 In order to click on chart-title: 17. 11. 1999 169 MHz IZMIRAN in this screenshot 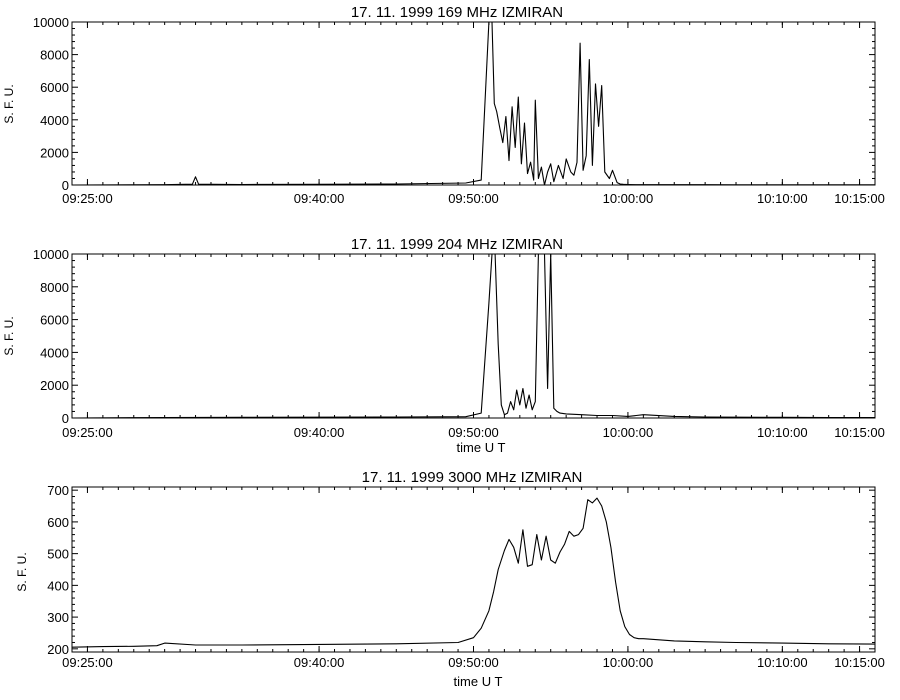, I will do `click(457, 12)`.